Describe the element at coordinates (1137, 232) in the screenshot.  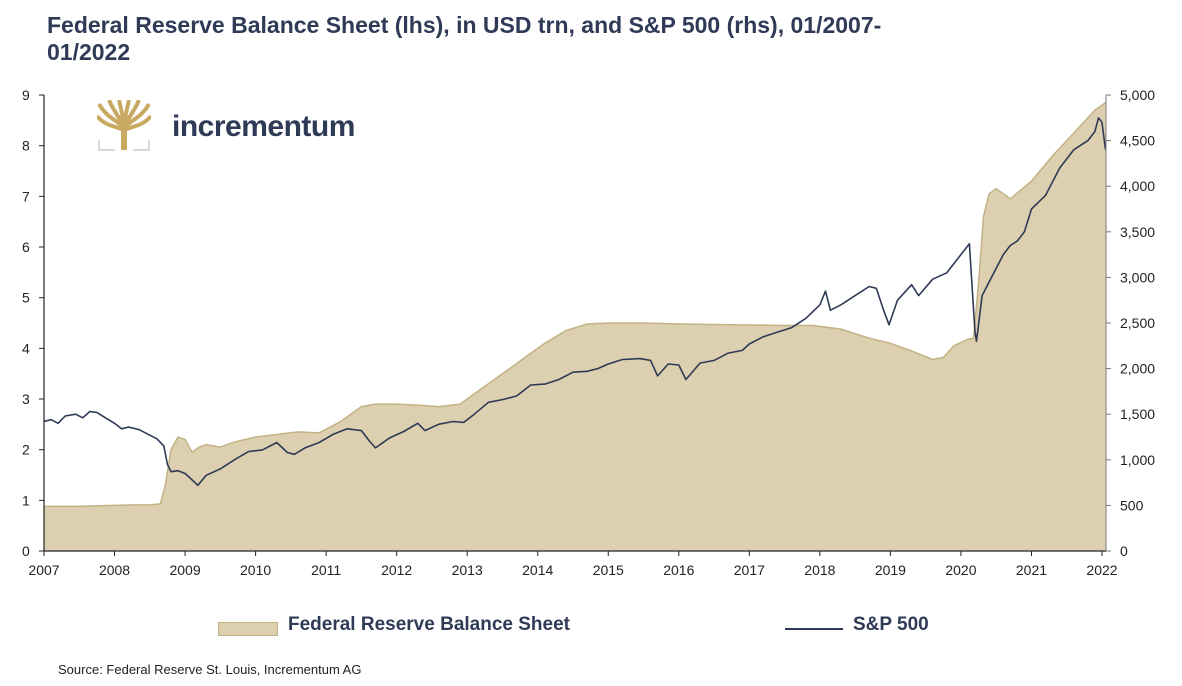
I see `right-tick-label: 3,500` at that location.